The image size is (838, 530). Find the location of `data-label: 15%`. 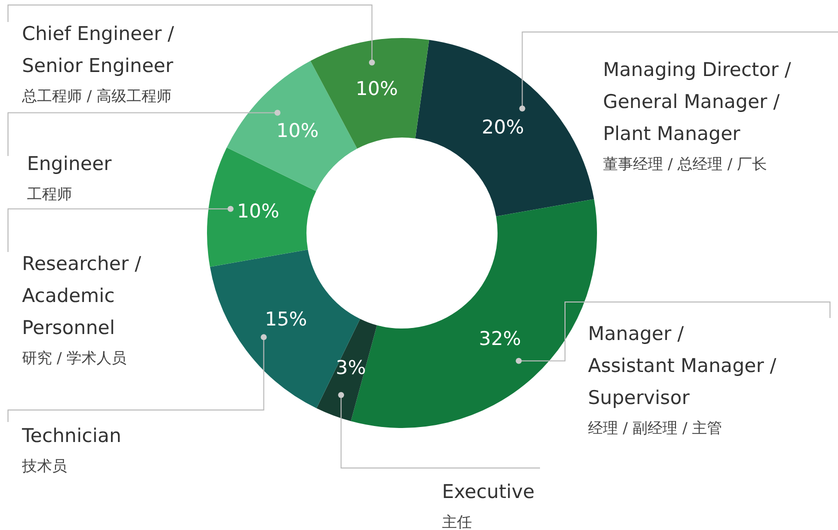

data-label: 15% is located at coordinates (286, 319).